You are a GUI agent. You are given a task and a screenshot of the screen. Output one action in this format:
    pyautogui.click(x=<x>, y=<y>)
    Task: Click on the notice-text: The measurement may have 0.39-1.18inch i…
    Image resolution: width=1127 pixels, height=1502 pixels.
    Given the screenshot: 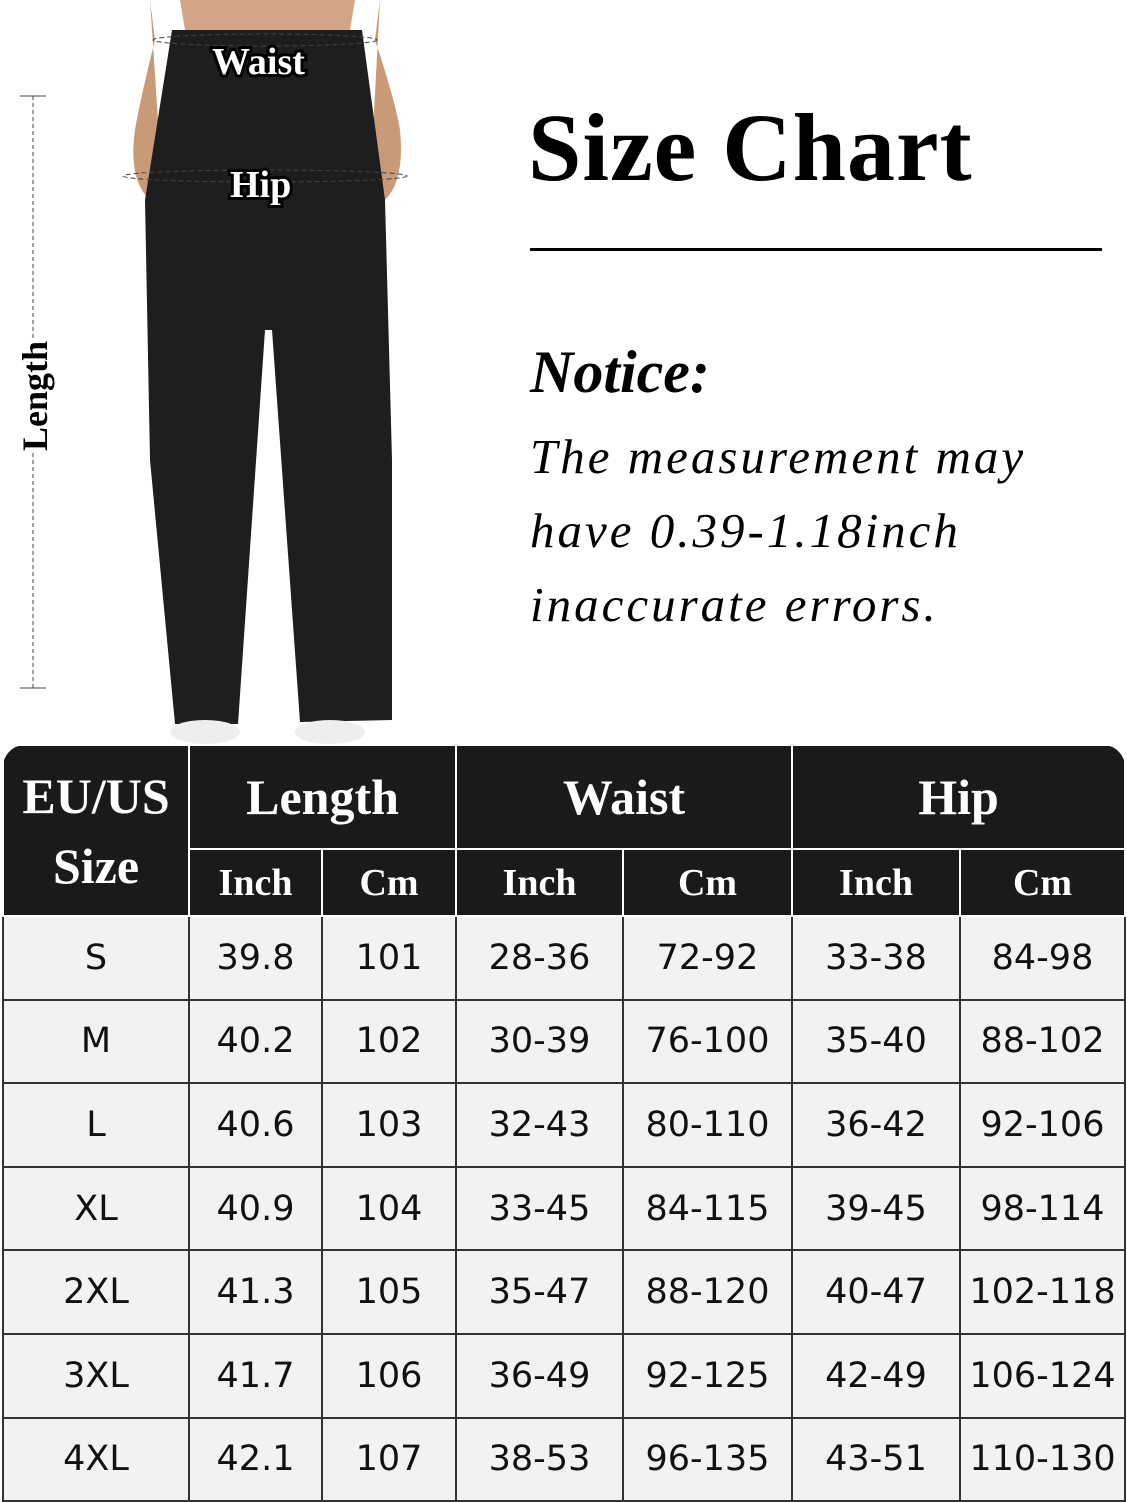 What is the action you would take?
    pyautogui.click(x=778, y=530)
    